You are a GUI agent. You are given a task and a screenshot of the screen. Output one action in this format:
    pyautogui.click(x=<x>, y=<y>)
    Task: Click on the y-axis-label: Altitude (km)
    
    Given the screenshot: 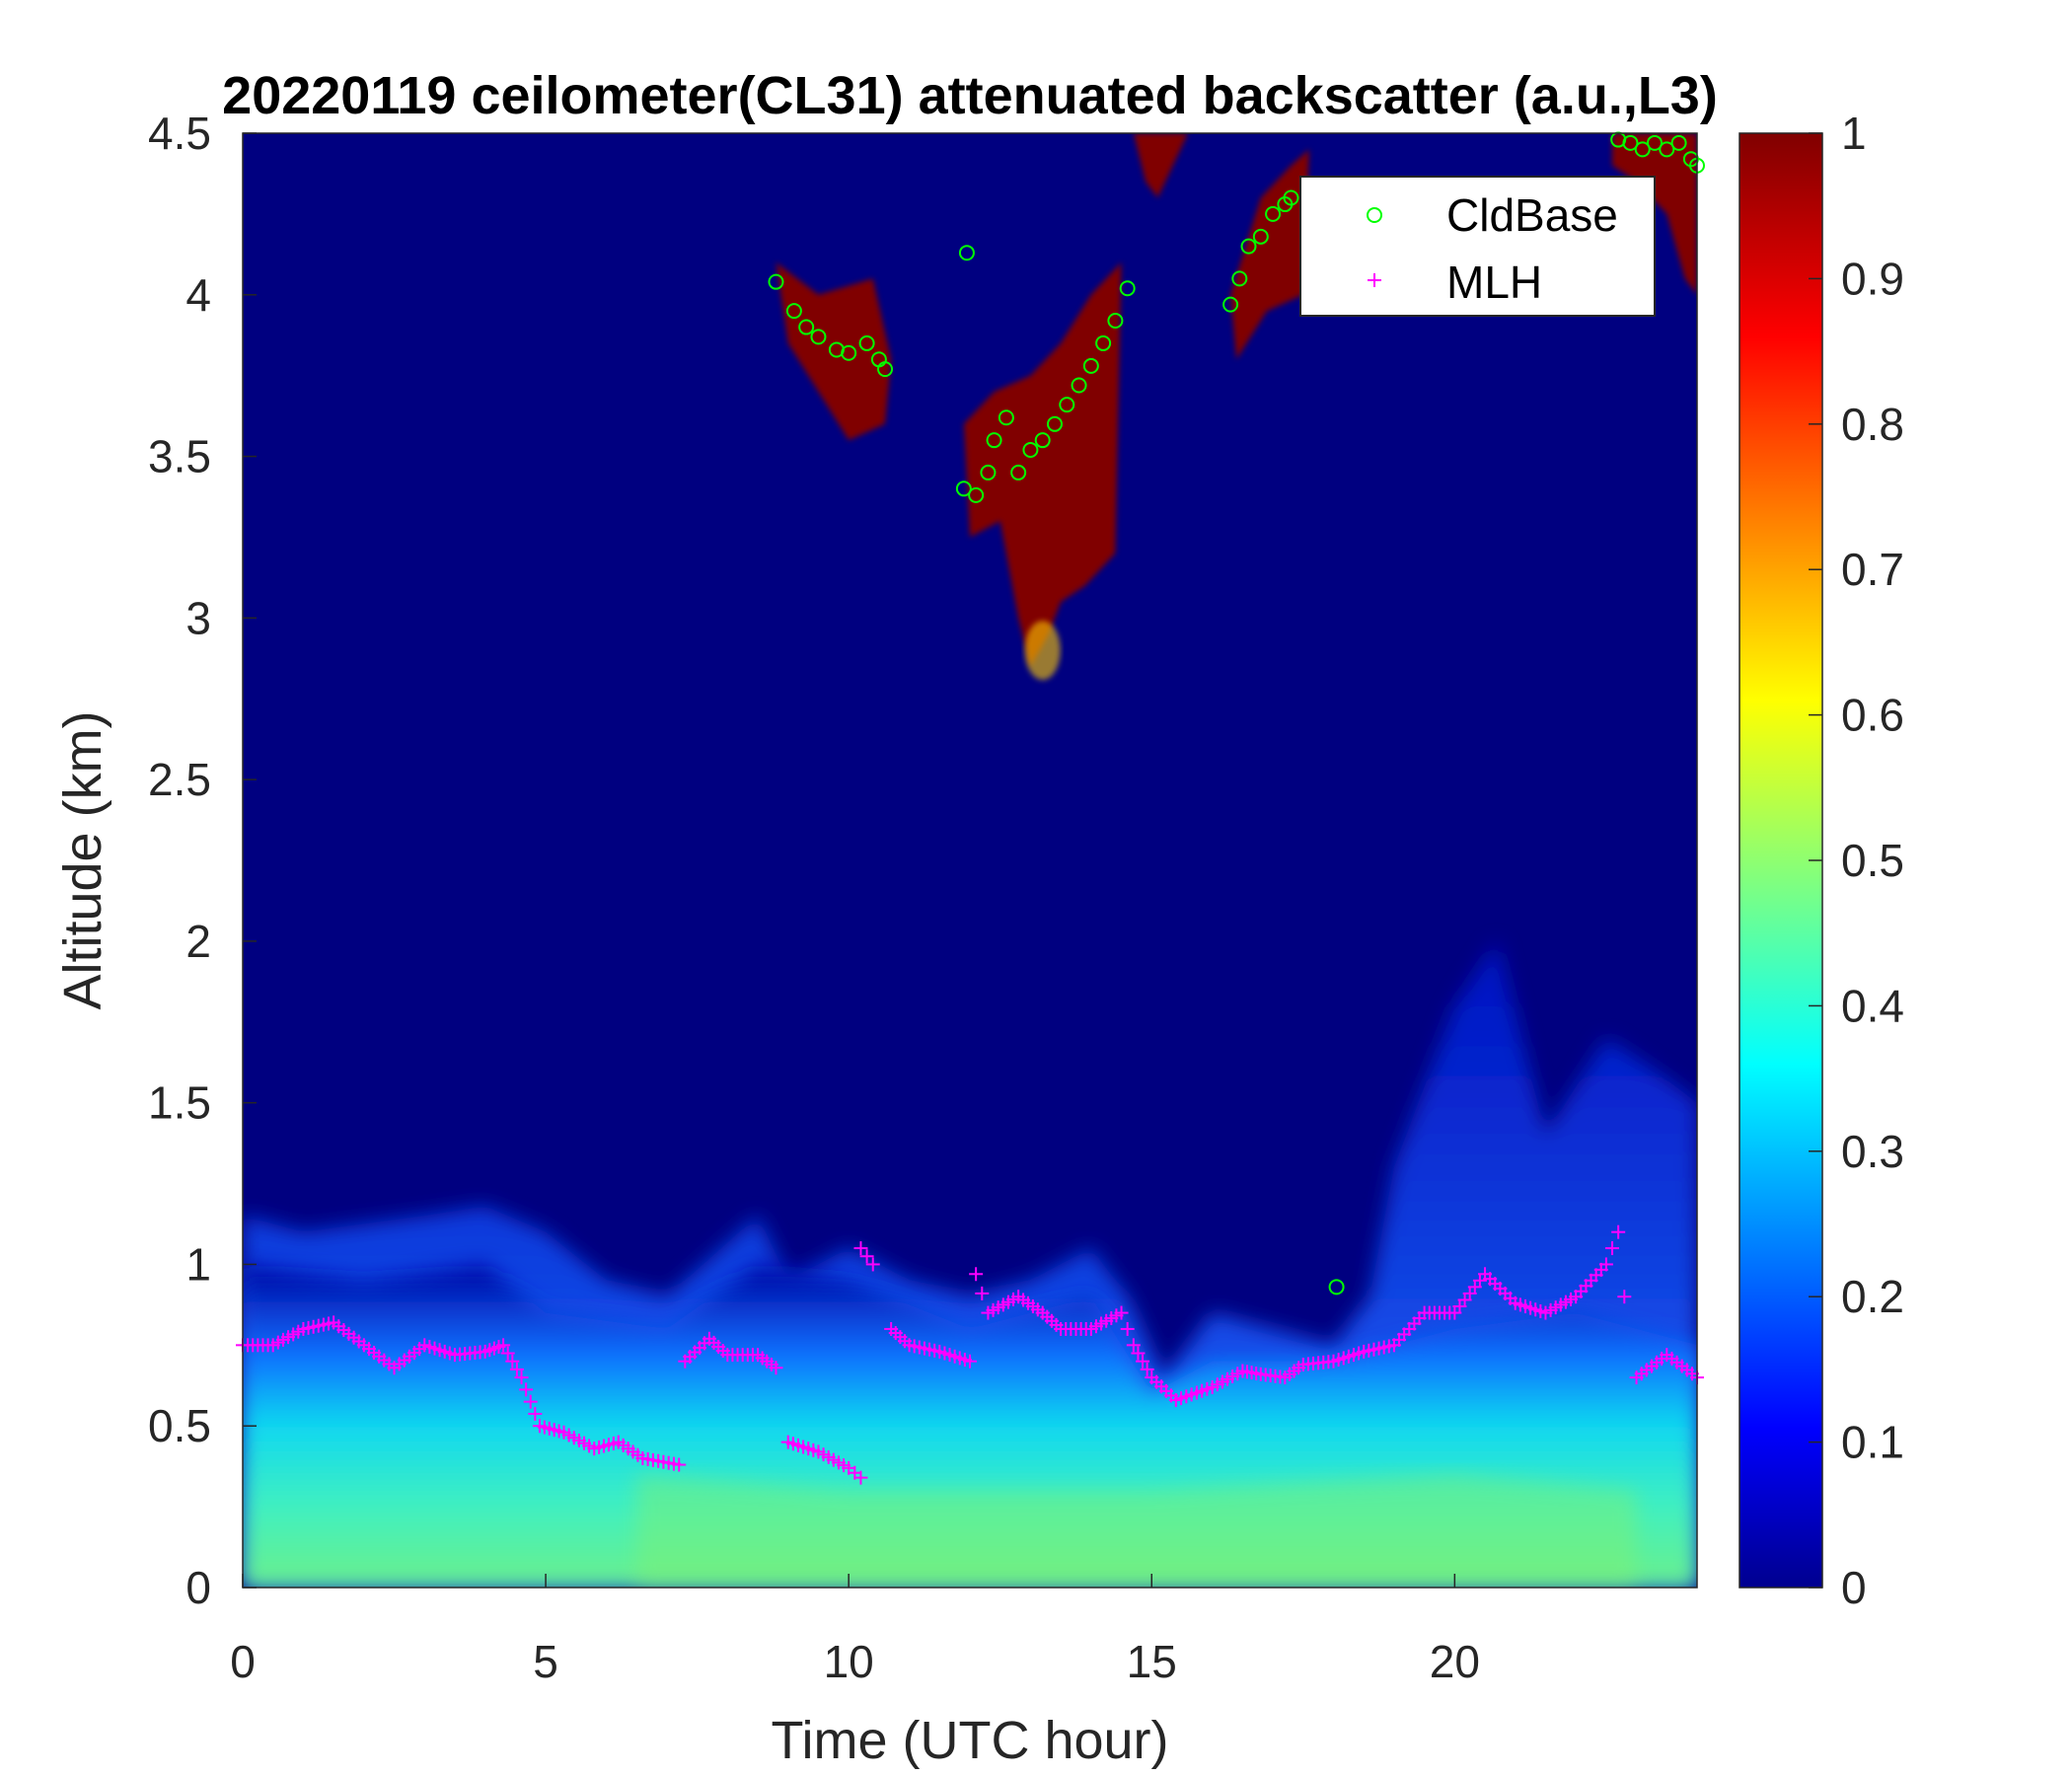 What is the action you would take?
    pyautogui.click(x=83, y=859)
    